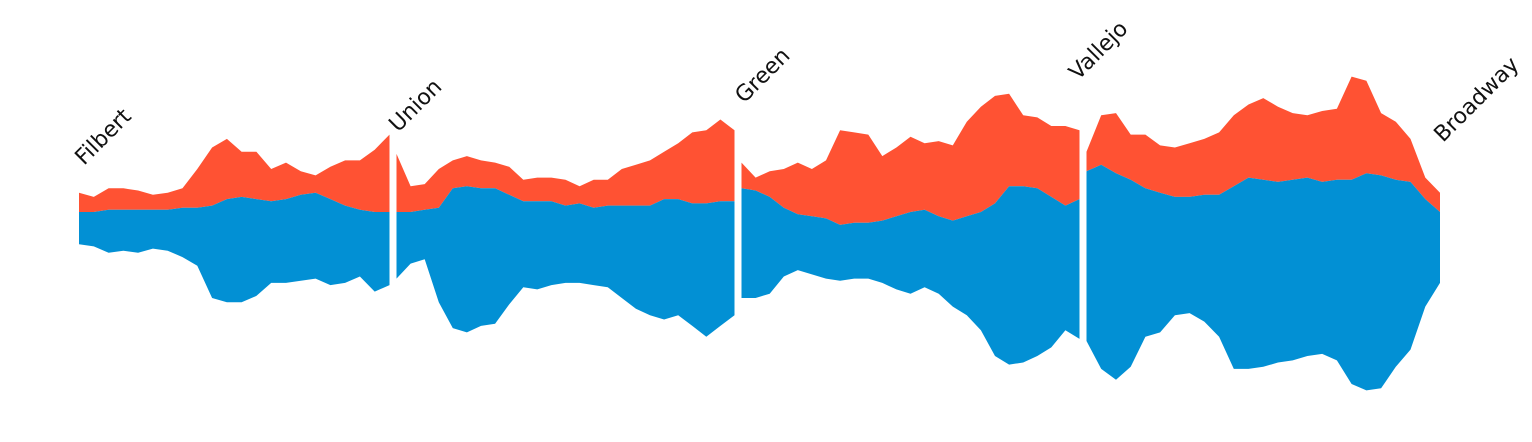 The image size is (1532, 442). Describe the element at coordinates (1099, 51) in the screenshot. I see `street-label-vallejo: Vallejo` at that location.